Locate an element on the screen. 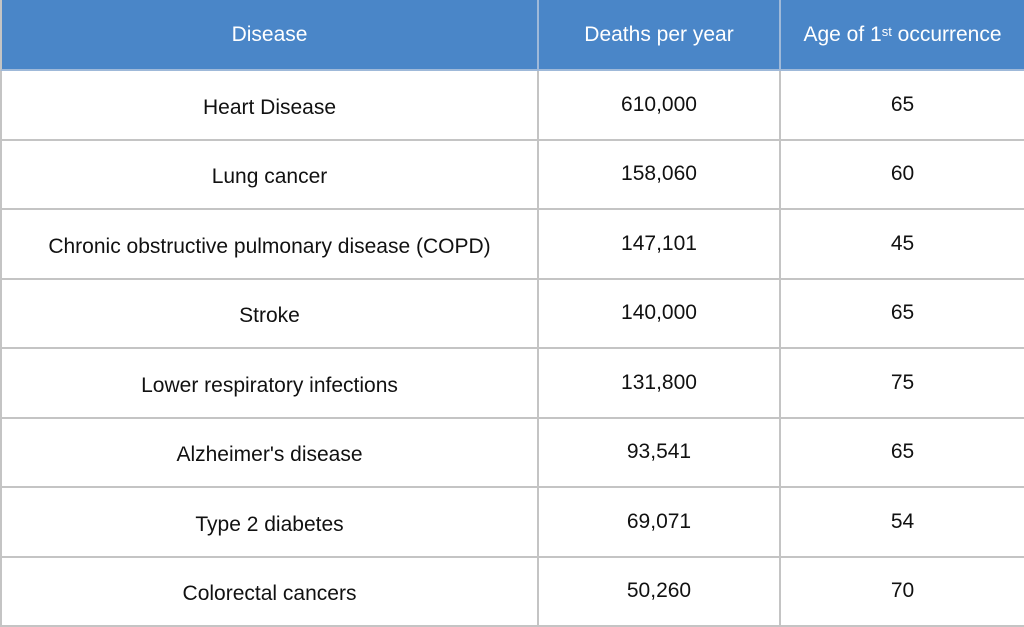  header-cell: Deaths per year is located at coordinates (660, 35).